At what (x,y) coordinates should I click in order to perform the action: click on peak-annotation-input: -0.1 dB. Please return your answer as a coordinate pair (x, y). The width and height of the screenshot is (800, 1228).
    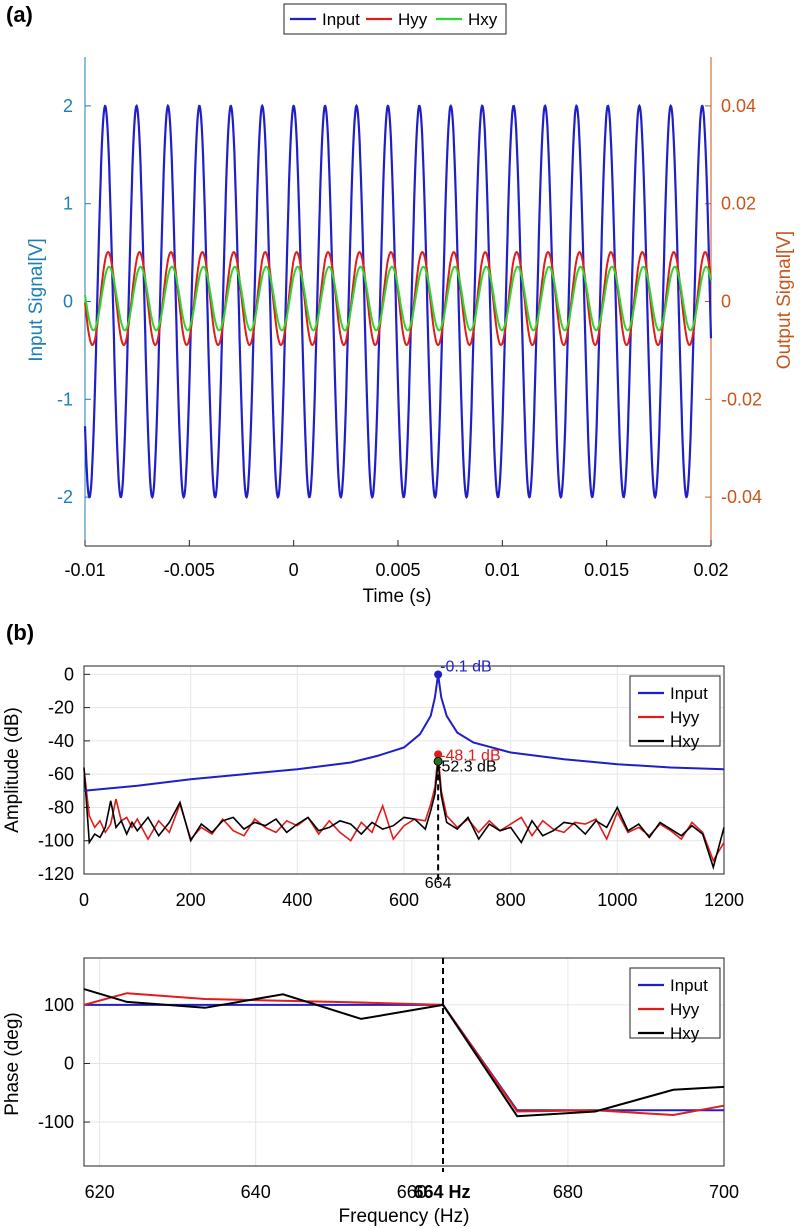
    Looking at the image, I should click on (466, 666).